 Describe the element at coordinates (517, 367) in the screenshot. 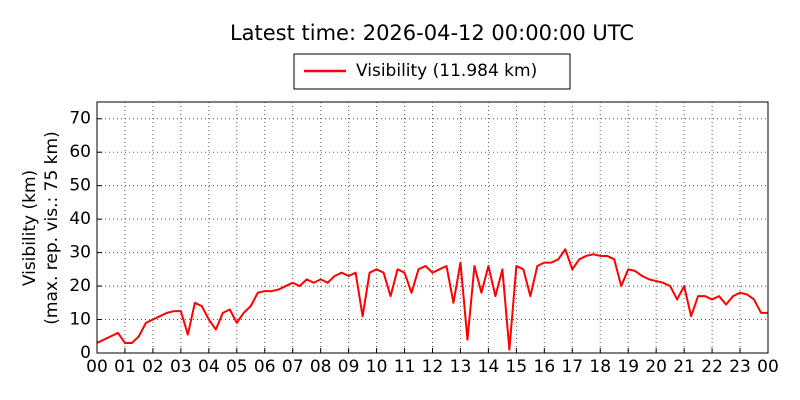

I see `x-tick-label: 15` at that location.